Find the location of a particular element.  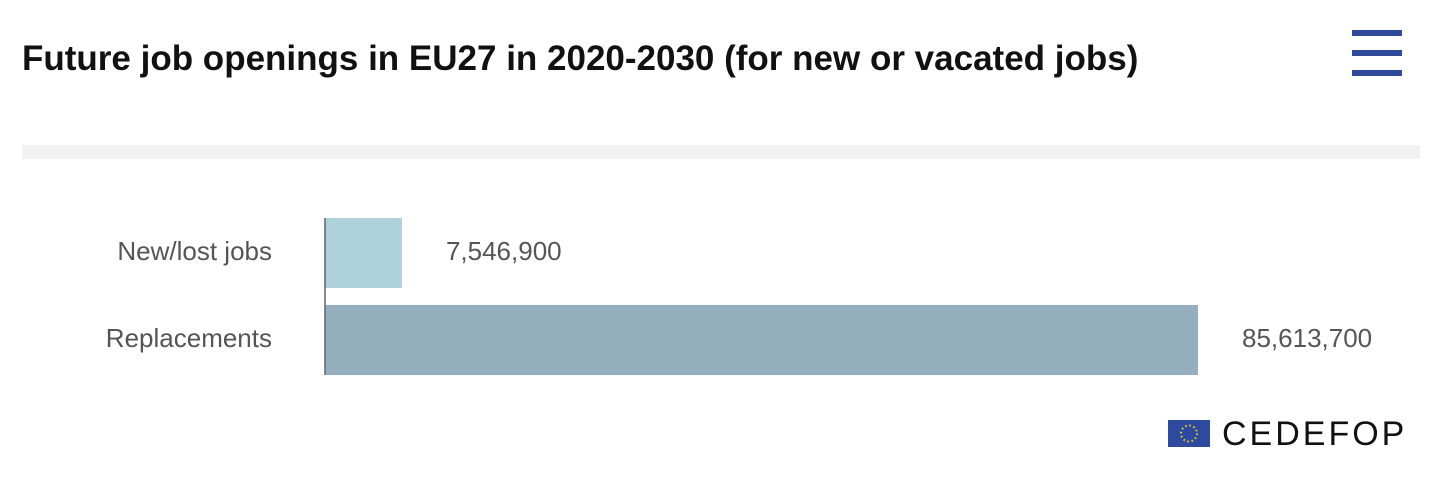

eu-stars is located at coordinates (1189, 433).